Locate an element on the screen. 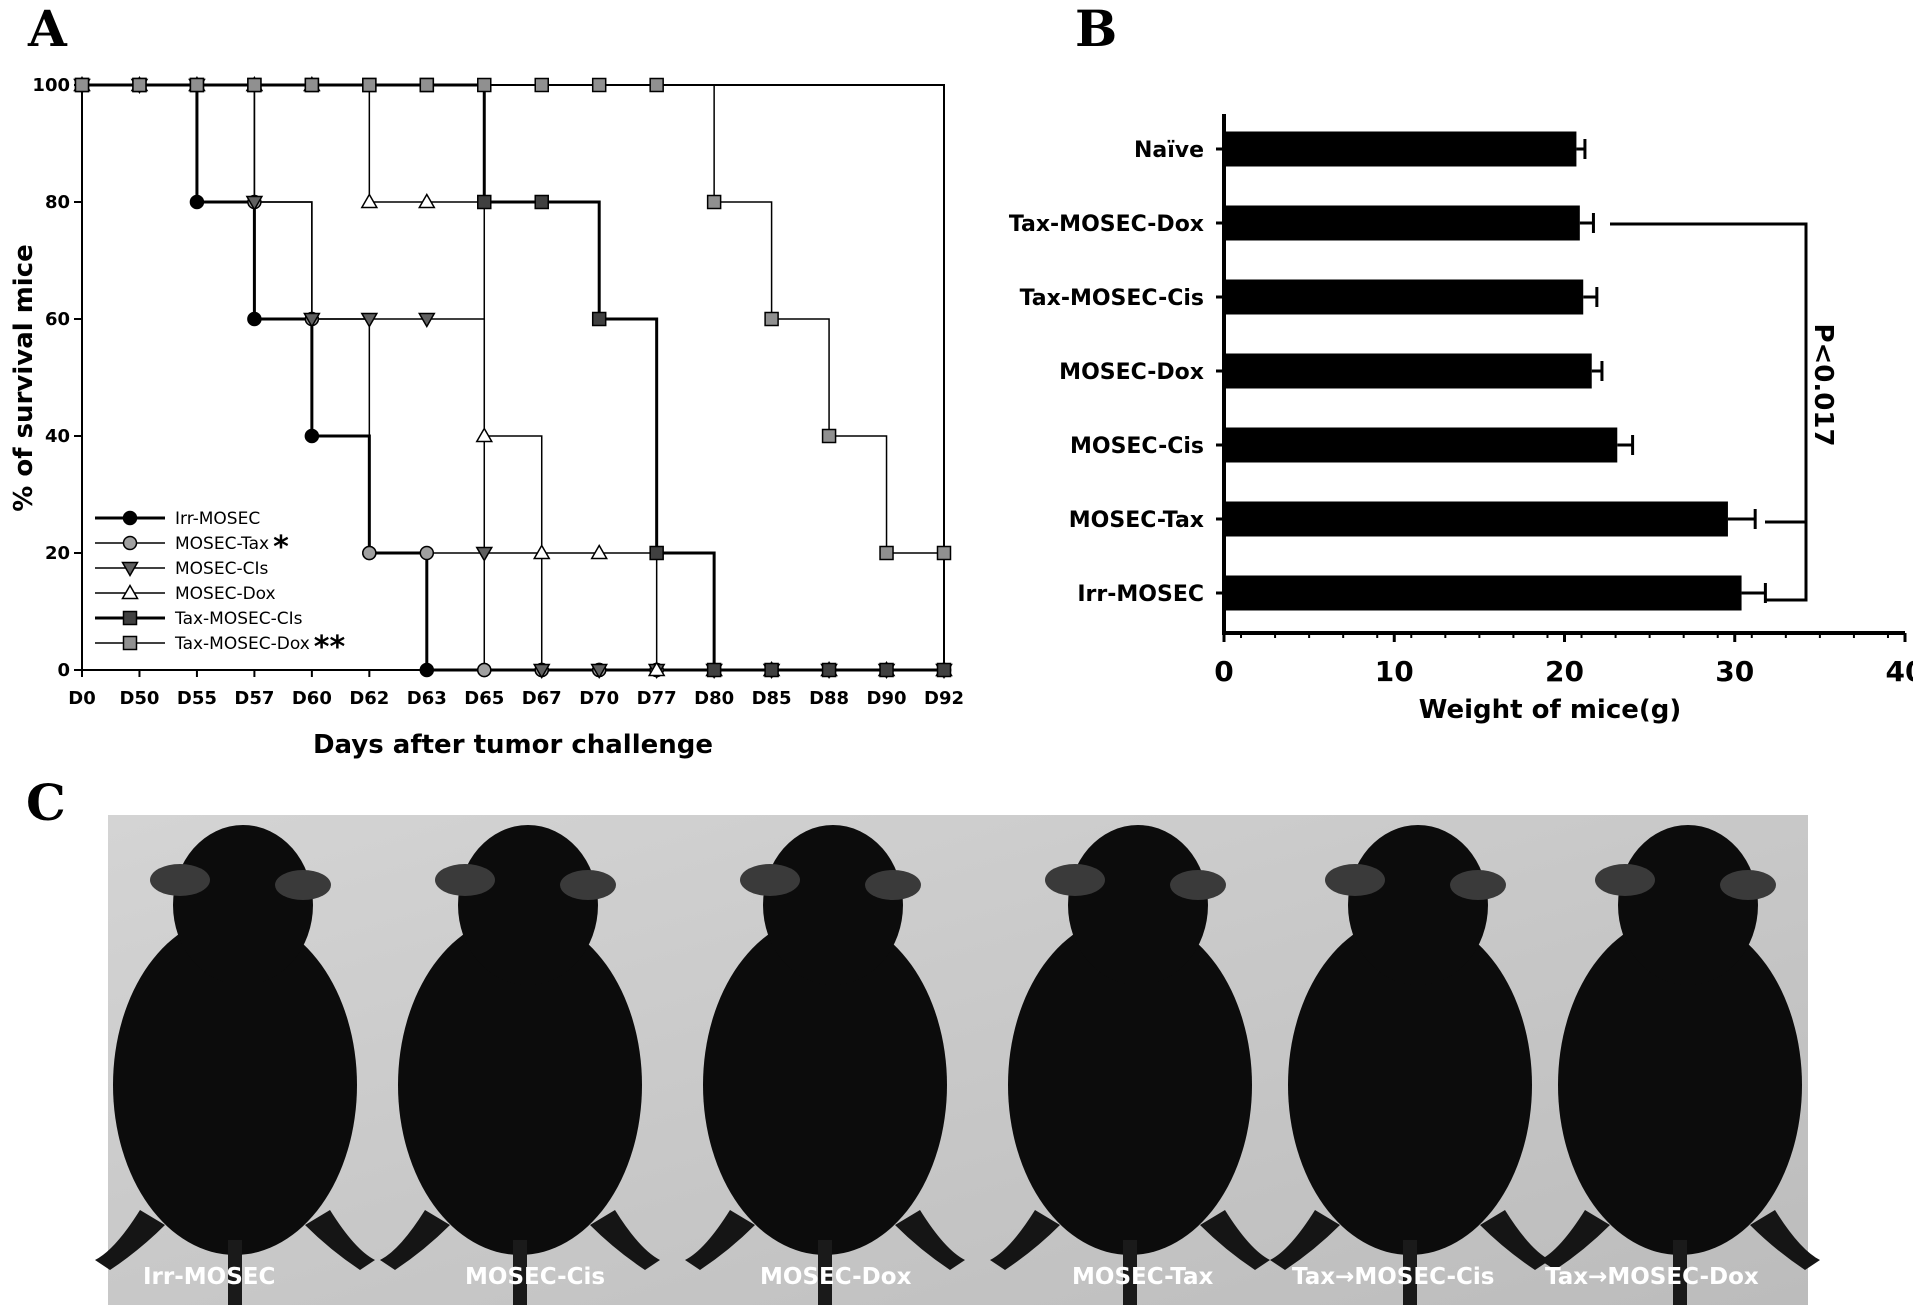 Image resolution: width=1913 pixels, height=1312 pixels. x-tick-label: D50 is located at coordinates (139, 698).